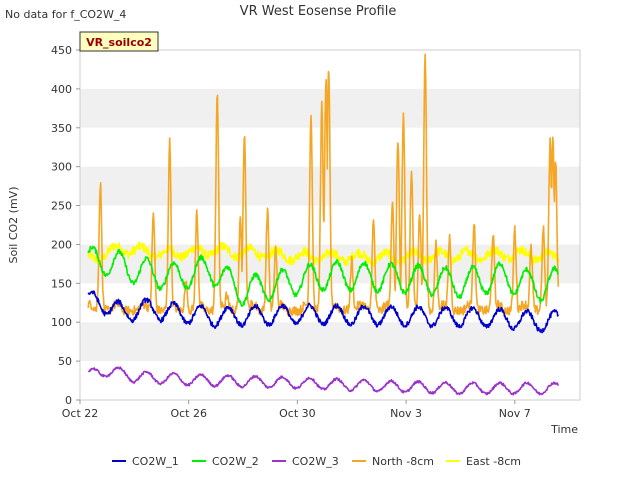  Describe the element at coordinates (61, 206) in the screenshot. I see `y-tick-label: 250` at that location.